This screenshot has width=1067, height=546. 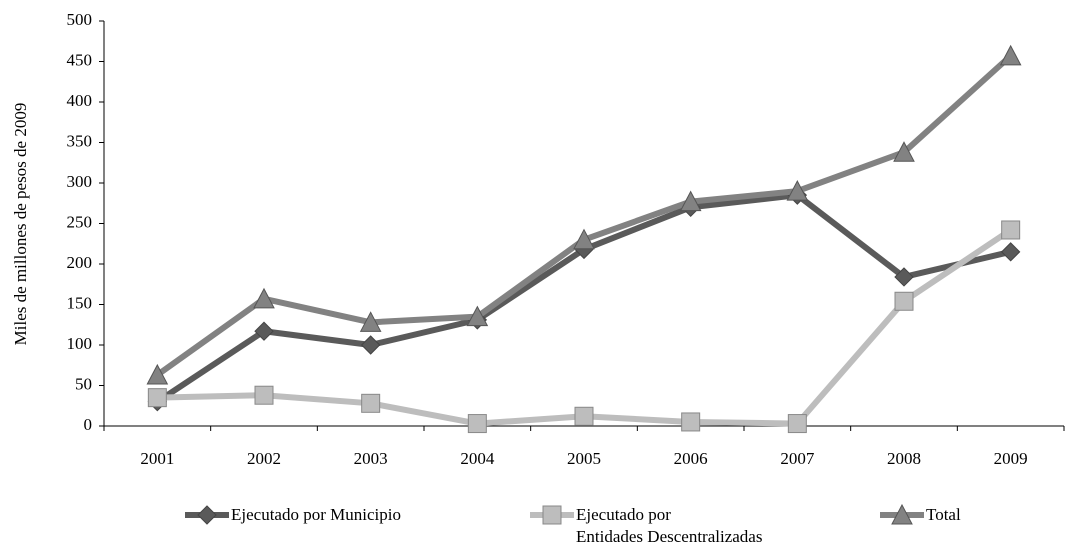 What do you see at coordinates (20, 224) in the screenshot?
I see `y-axis-label: Miles de millones de pesos de 2009` at bounding box center [20, 224].